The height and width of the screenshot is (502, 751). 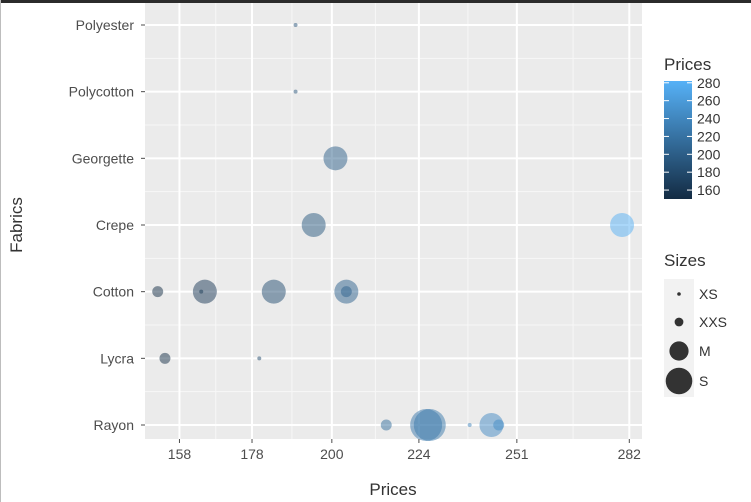 What do you see at coordinates (630, 454) in the screenshot?
I see `x-tick-label: 282` at bounding box center [630, 454].